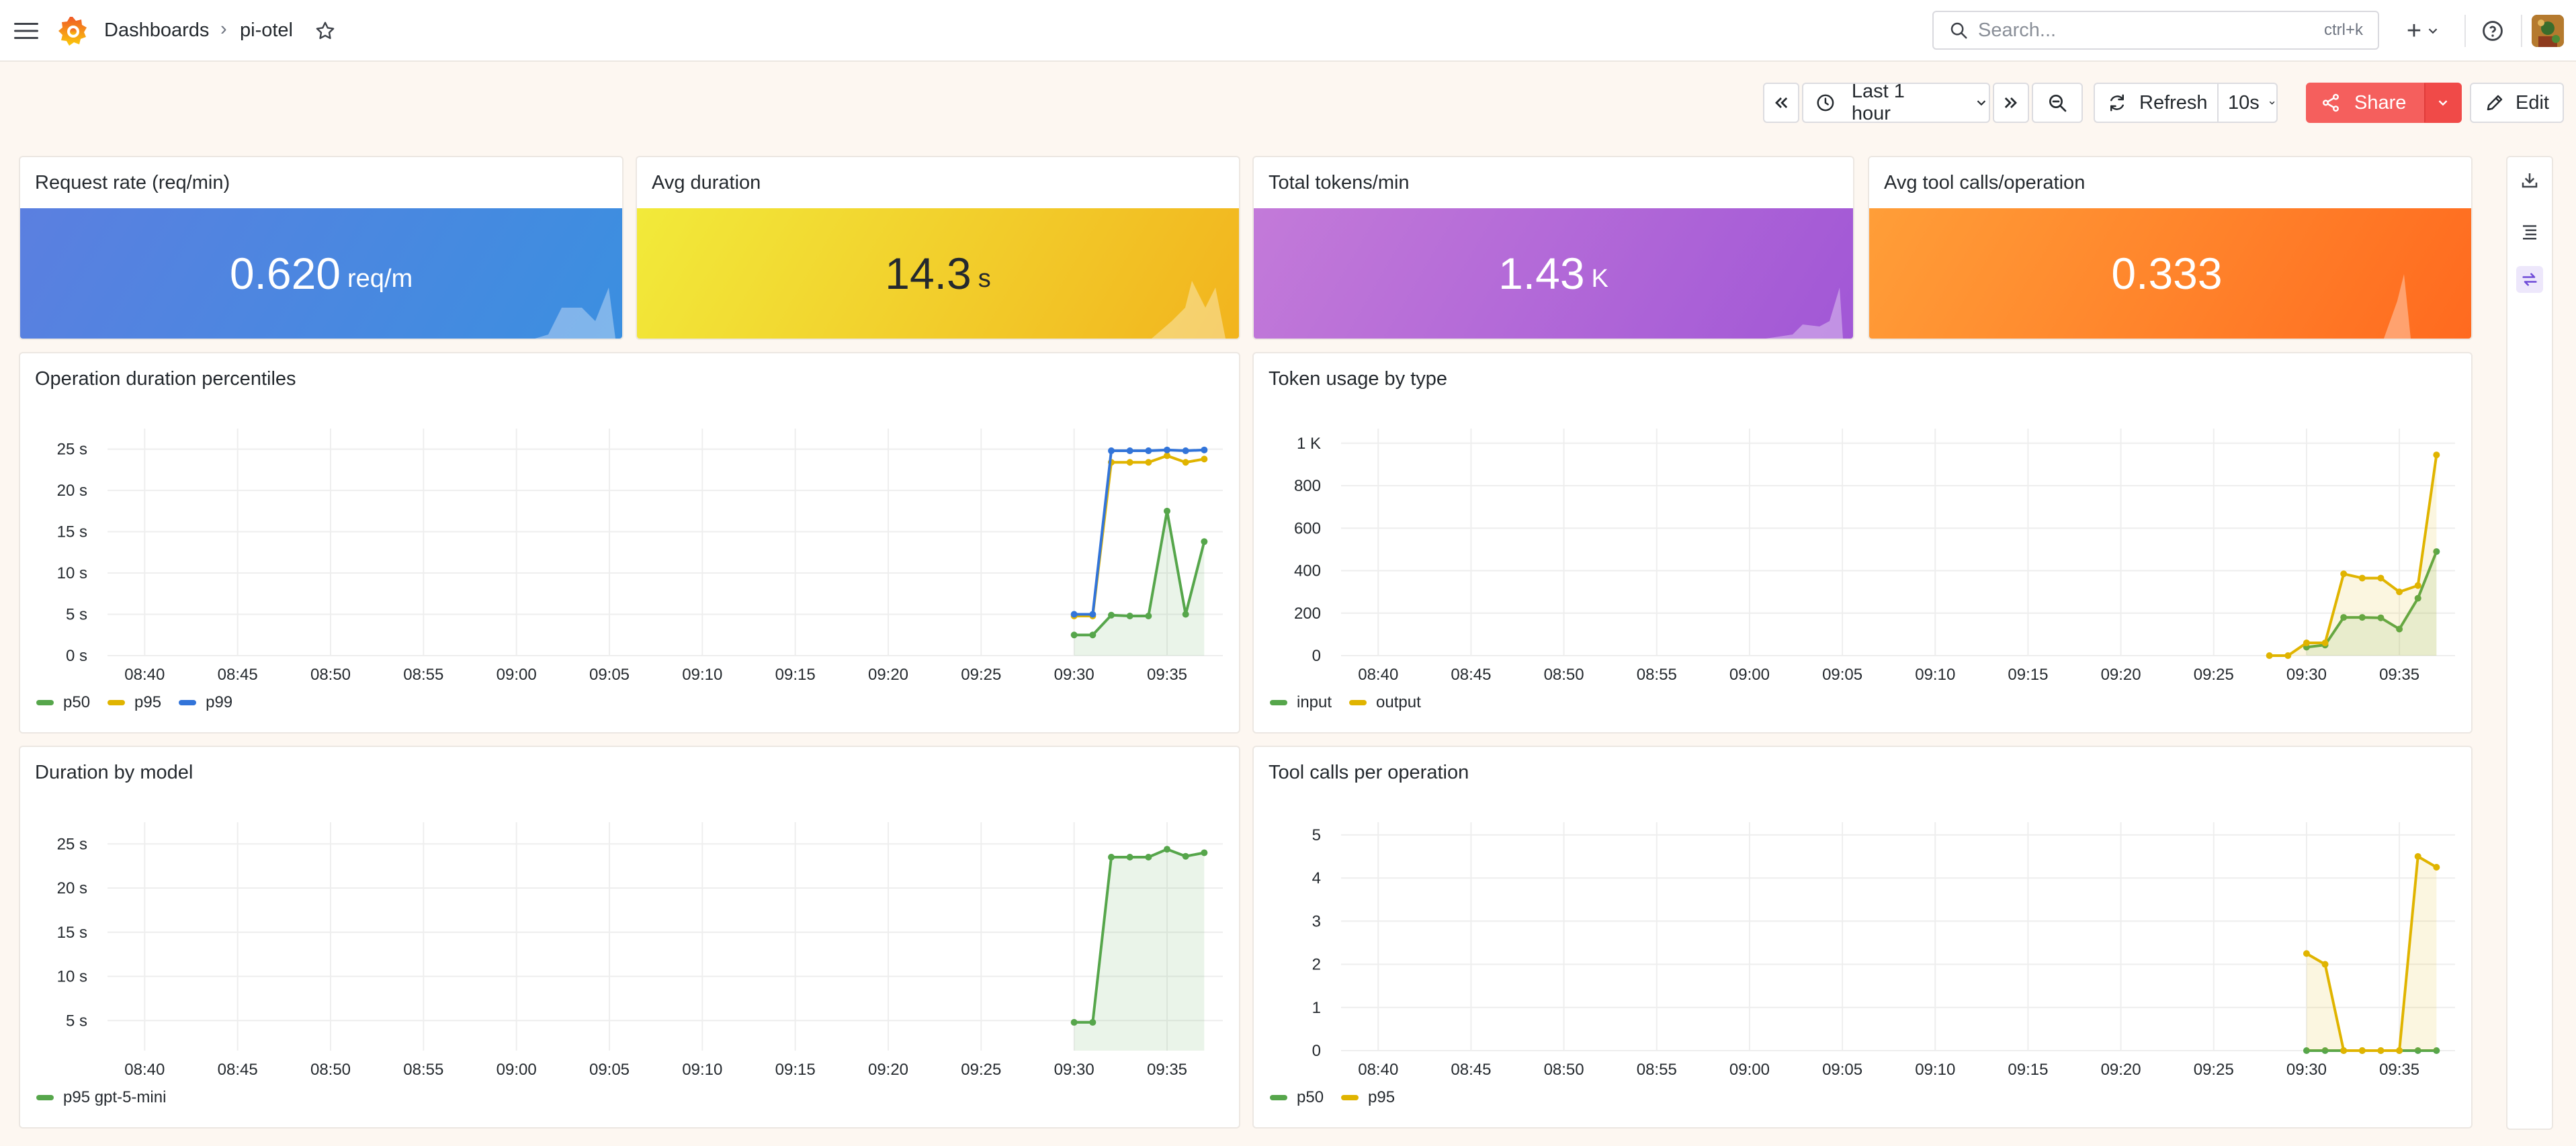 The image size is (2576, 1146). What do you see at coordinates (1985, 183) in the screenshot?
I see `panel-title: Avg tool calls/operation` at bounding box center [1985, 183].